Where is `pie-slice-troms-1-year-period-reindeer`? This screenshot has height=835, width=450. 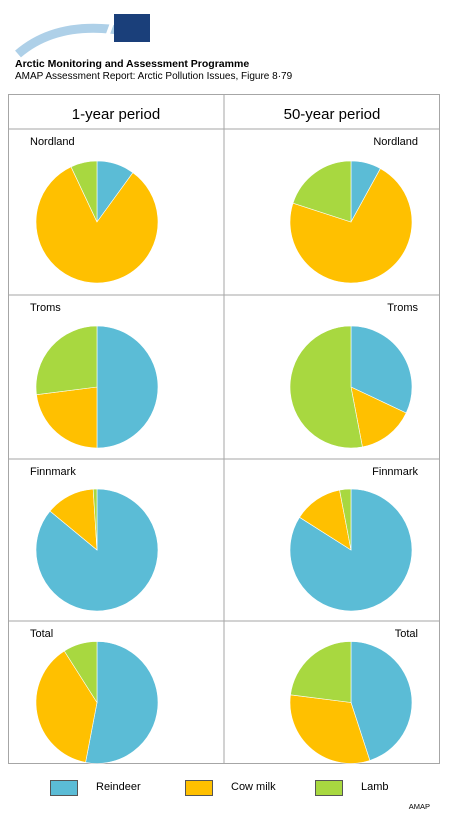
pie-slice-troms-1-year-period-reindeer is located at coordinates (127, 387).